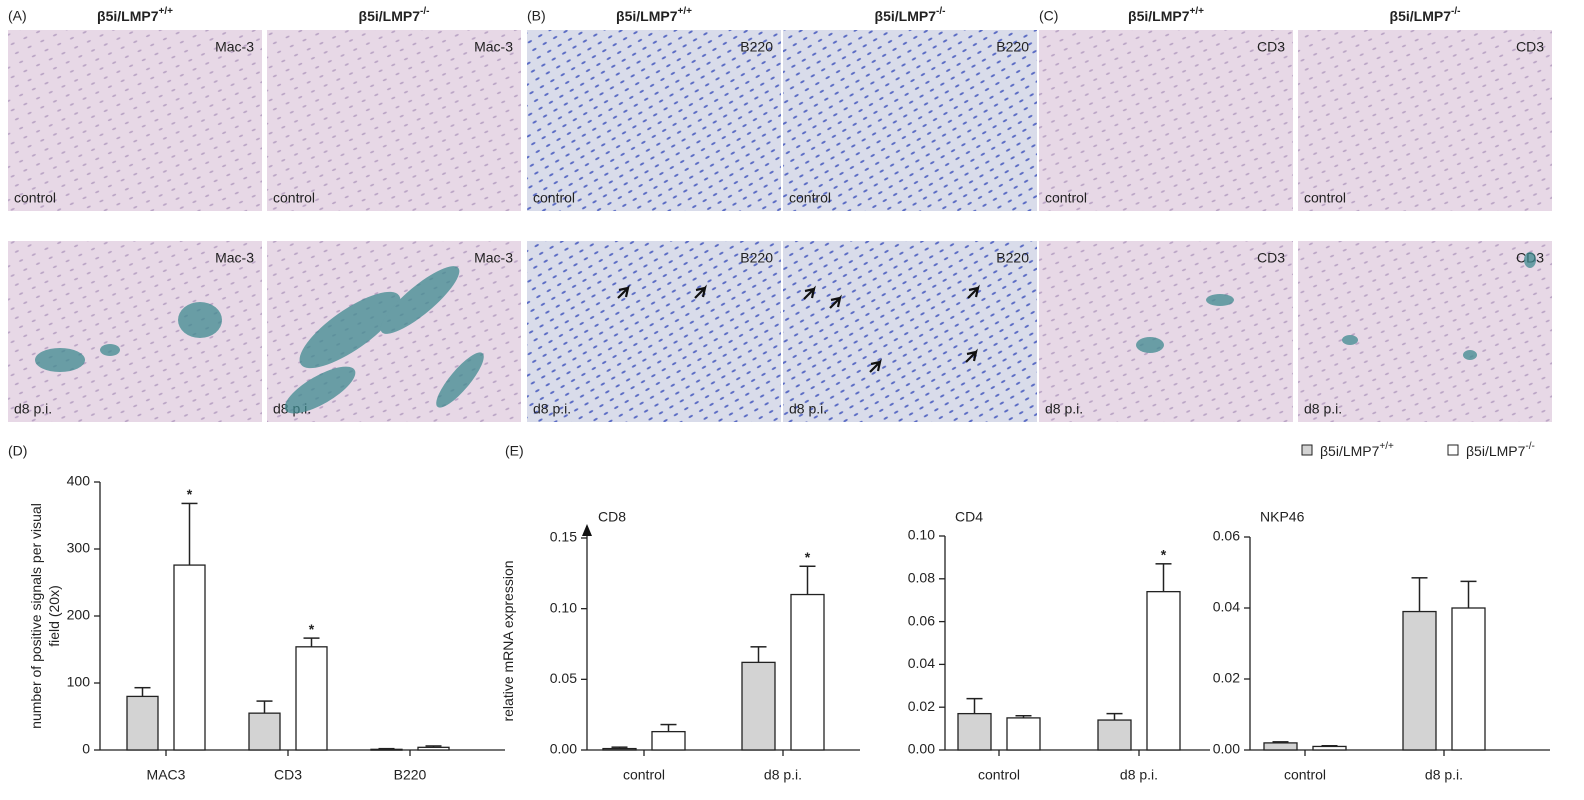 Image resolution: width=1584 pixels, height=800 pixels. Describe the element at coordinates (508, 641) in the screenshot. I see `y-axis-label: relative mRNA expression` at that location.